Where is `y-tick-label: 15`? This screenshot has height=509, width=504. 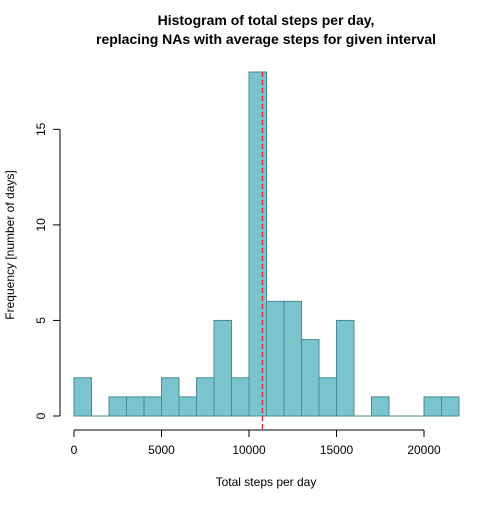
y-tick-label: 15 is located at coordinates (41, 129).